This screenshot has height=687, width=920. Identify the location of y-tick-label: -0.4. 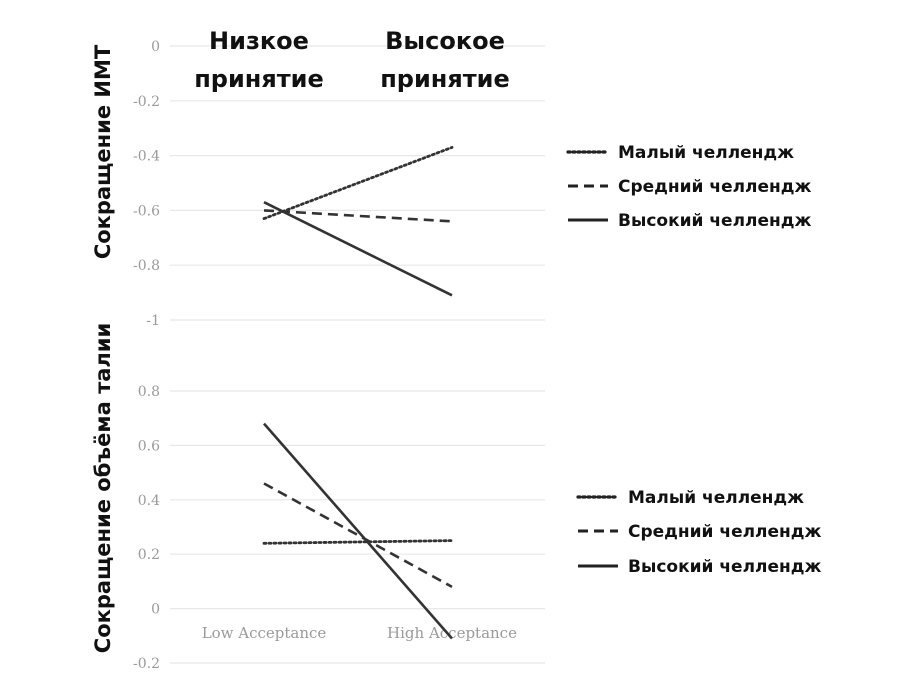
(146, 157).